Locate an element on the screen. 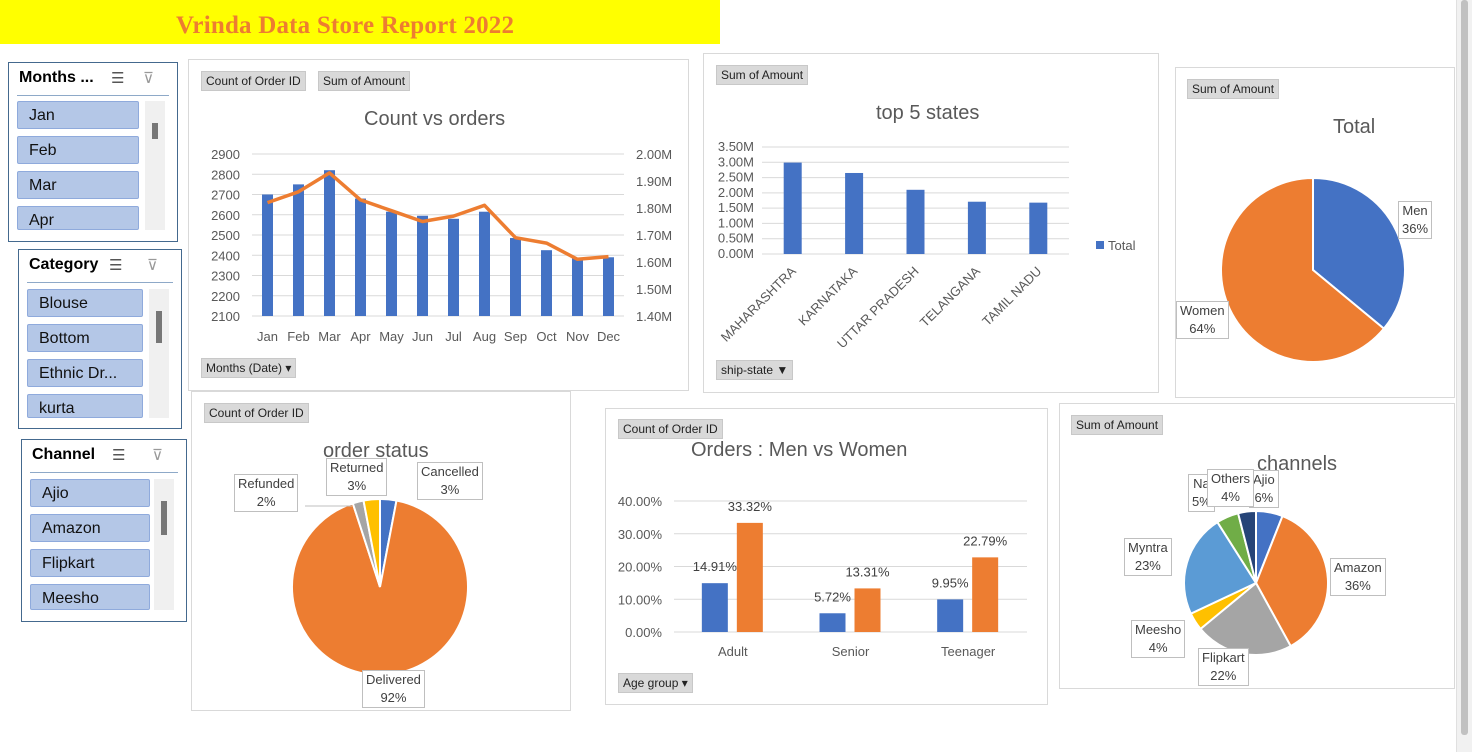  x-tick-label: Adult is located at coordinates (733, 651).